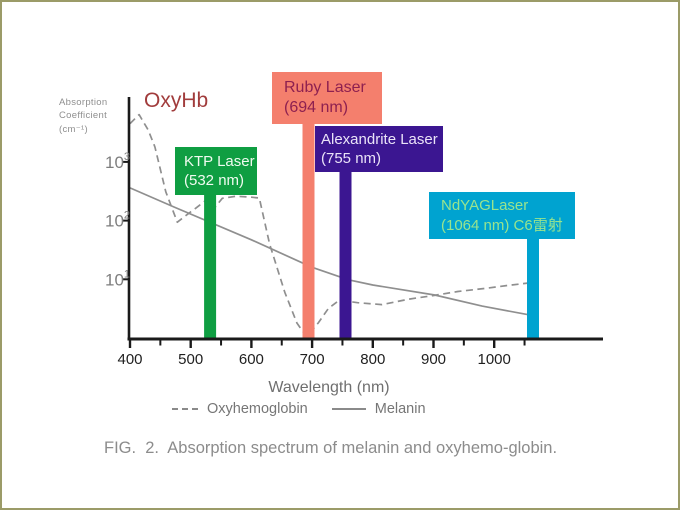  What do you see at coordinates (219, 161) in the screenshot?
I see `laser-name: KTP Laser` at bounding box center [219, 161].